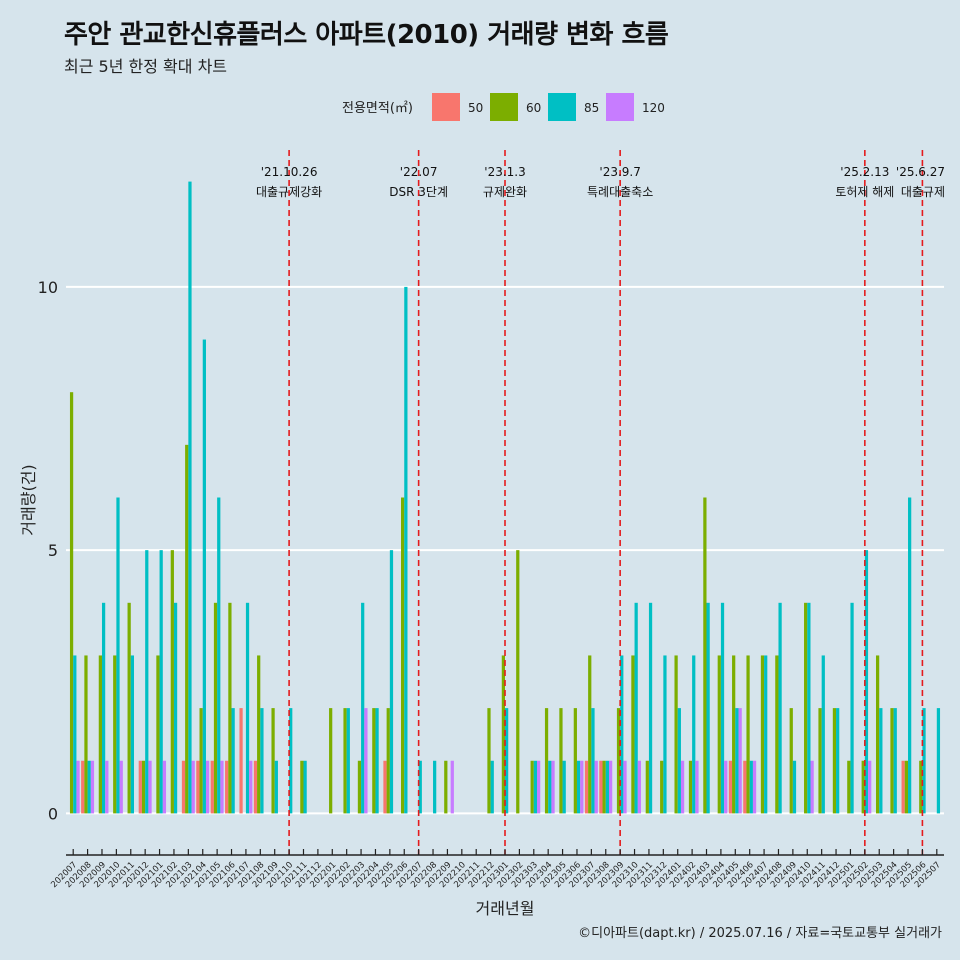  I want to click on legend-label-120: 120, so click(653, 108).